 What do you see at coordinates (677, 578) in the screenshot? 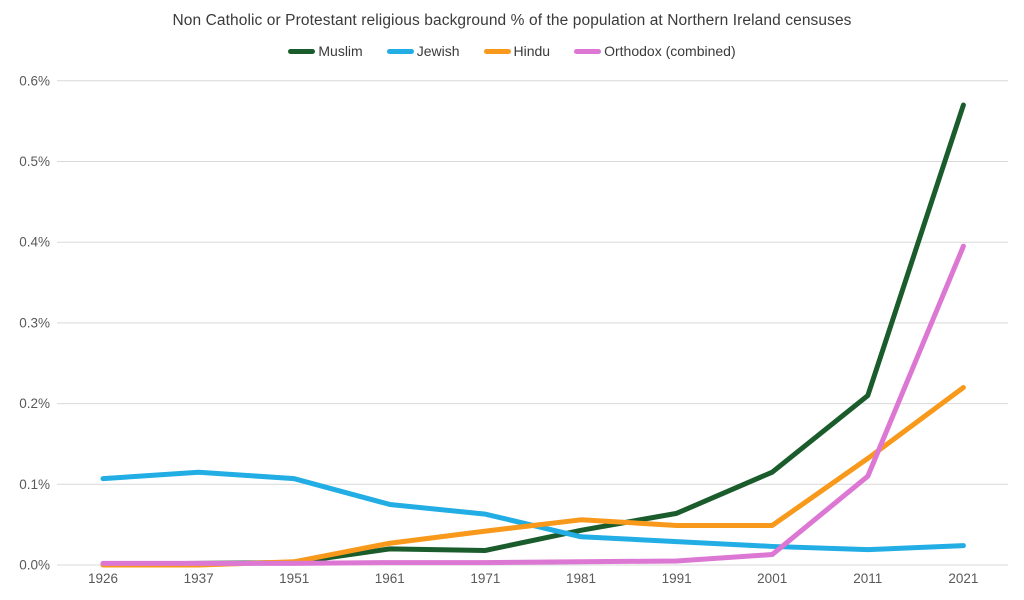
I see `x-axis-label: 1991` at bounding box center [677, 578].